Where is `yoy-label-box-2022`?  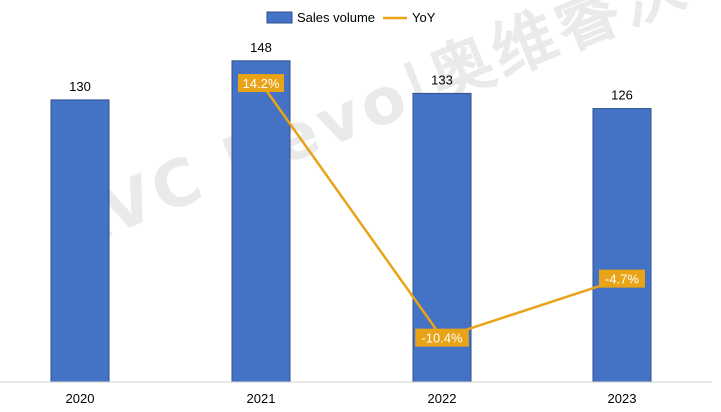
yoy-label-box-2022 is located at coordinates (442, 337).